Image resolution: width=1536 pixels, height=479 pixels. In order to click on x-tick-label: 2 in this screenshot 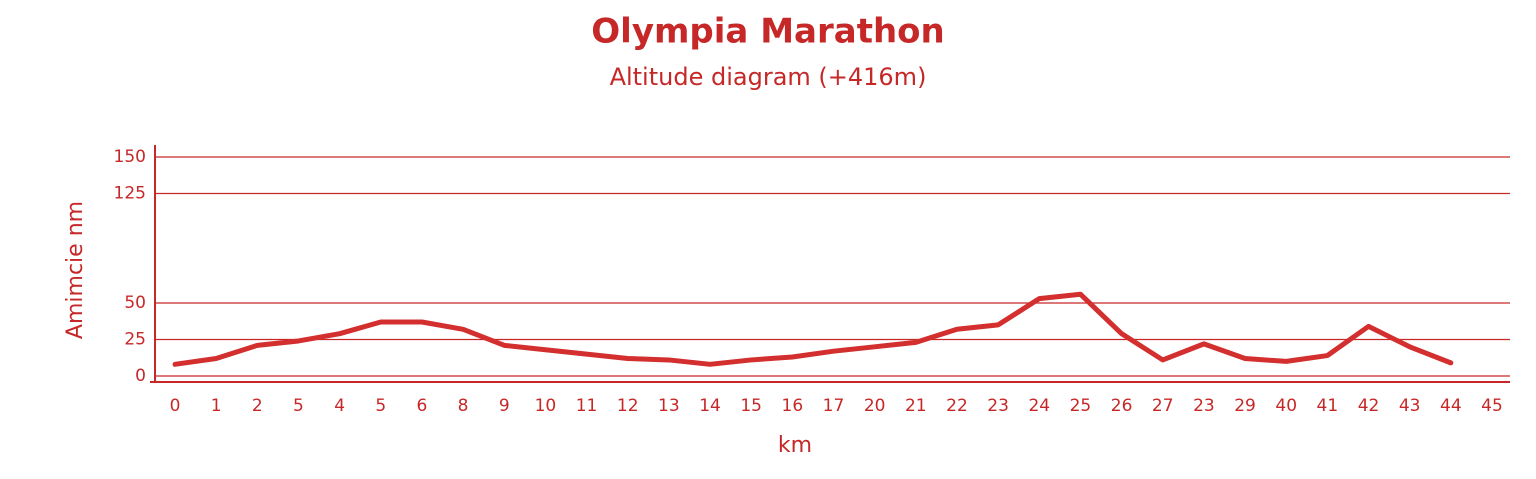, I will do `click(257, 406)`.